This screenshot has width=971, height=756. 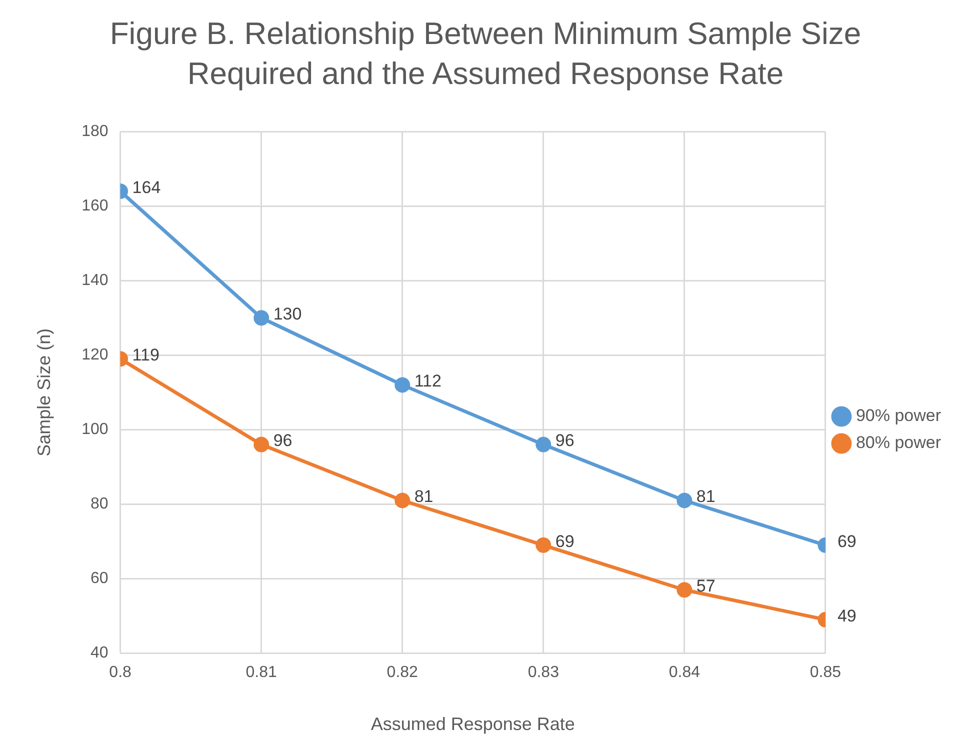 I want to click on y-tick-label: 100, so click(x=95, y=429).